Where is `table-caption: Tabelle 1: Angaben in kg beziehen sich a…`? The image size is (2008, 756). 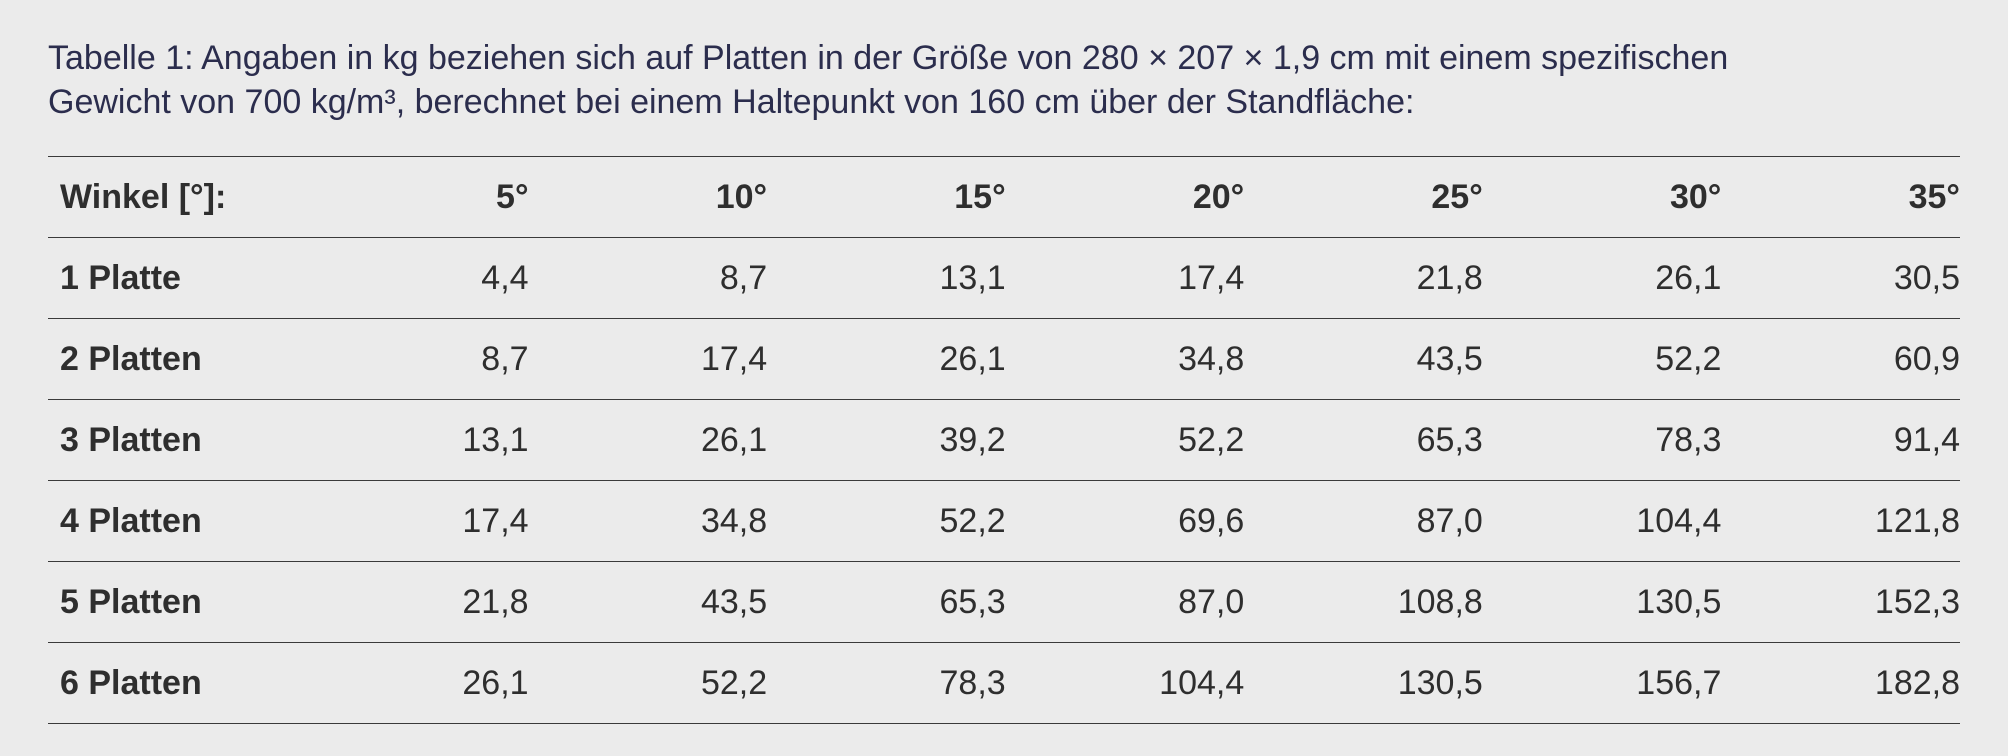 table-caption: Tabelle 1: Angaben in kg beziehen sich a… is located at coordinates (998, 80).